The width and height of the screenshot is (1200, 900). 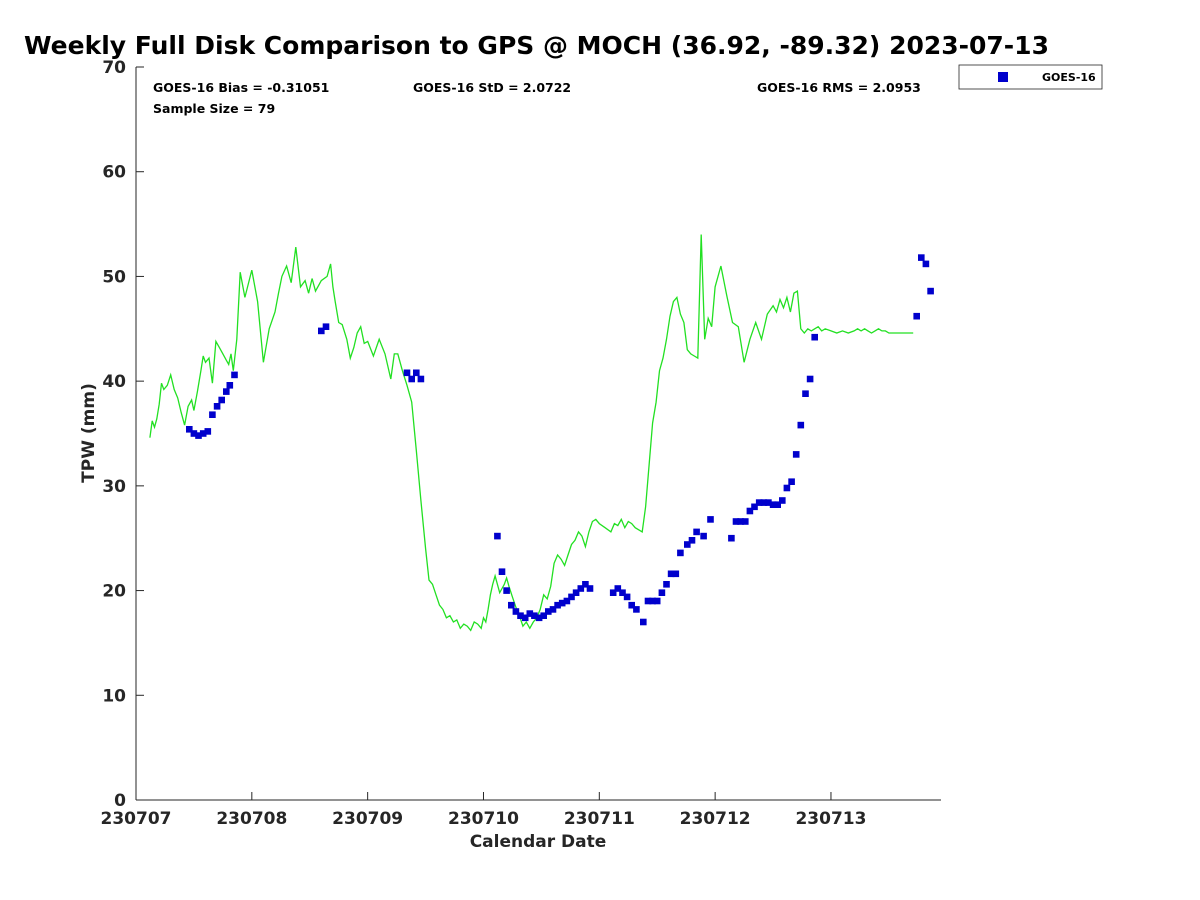 What do you see at coordinates (114, 382) in the screenshot?
I see `y-tick-label: 40` at bounding box center [114, 382].